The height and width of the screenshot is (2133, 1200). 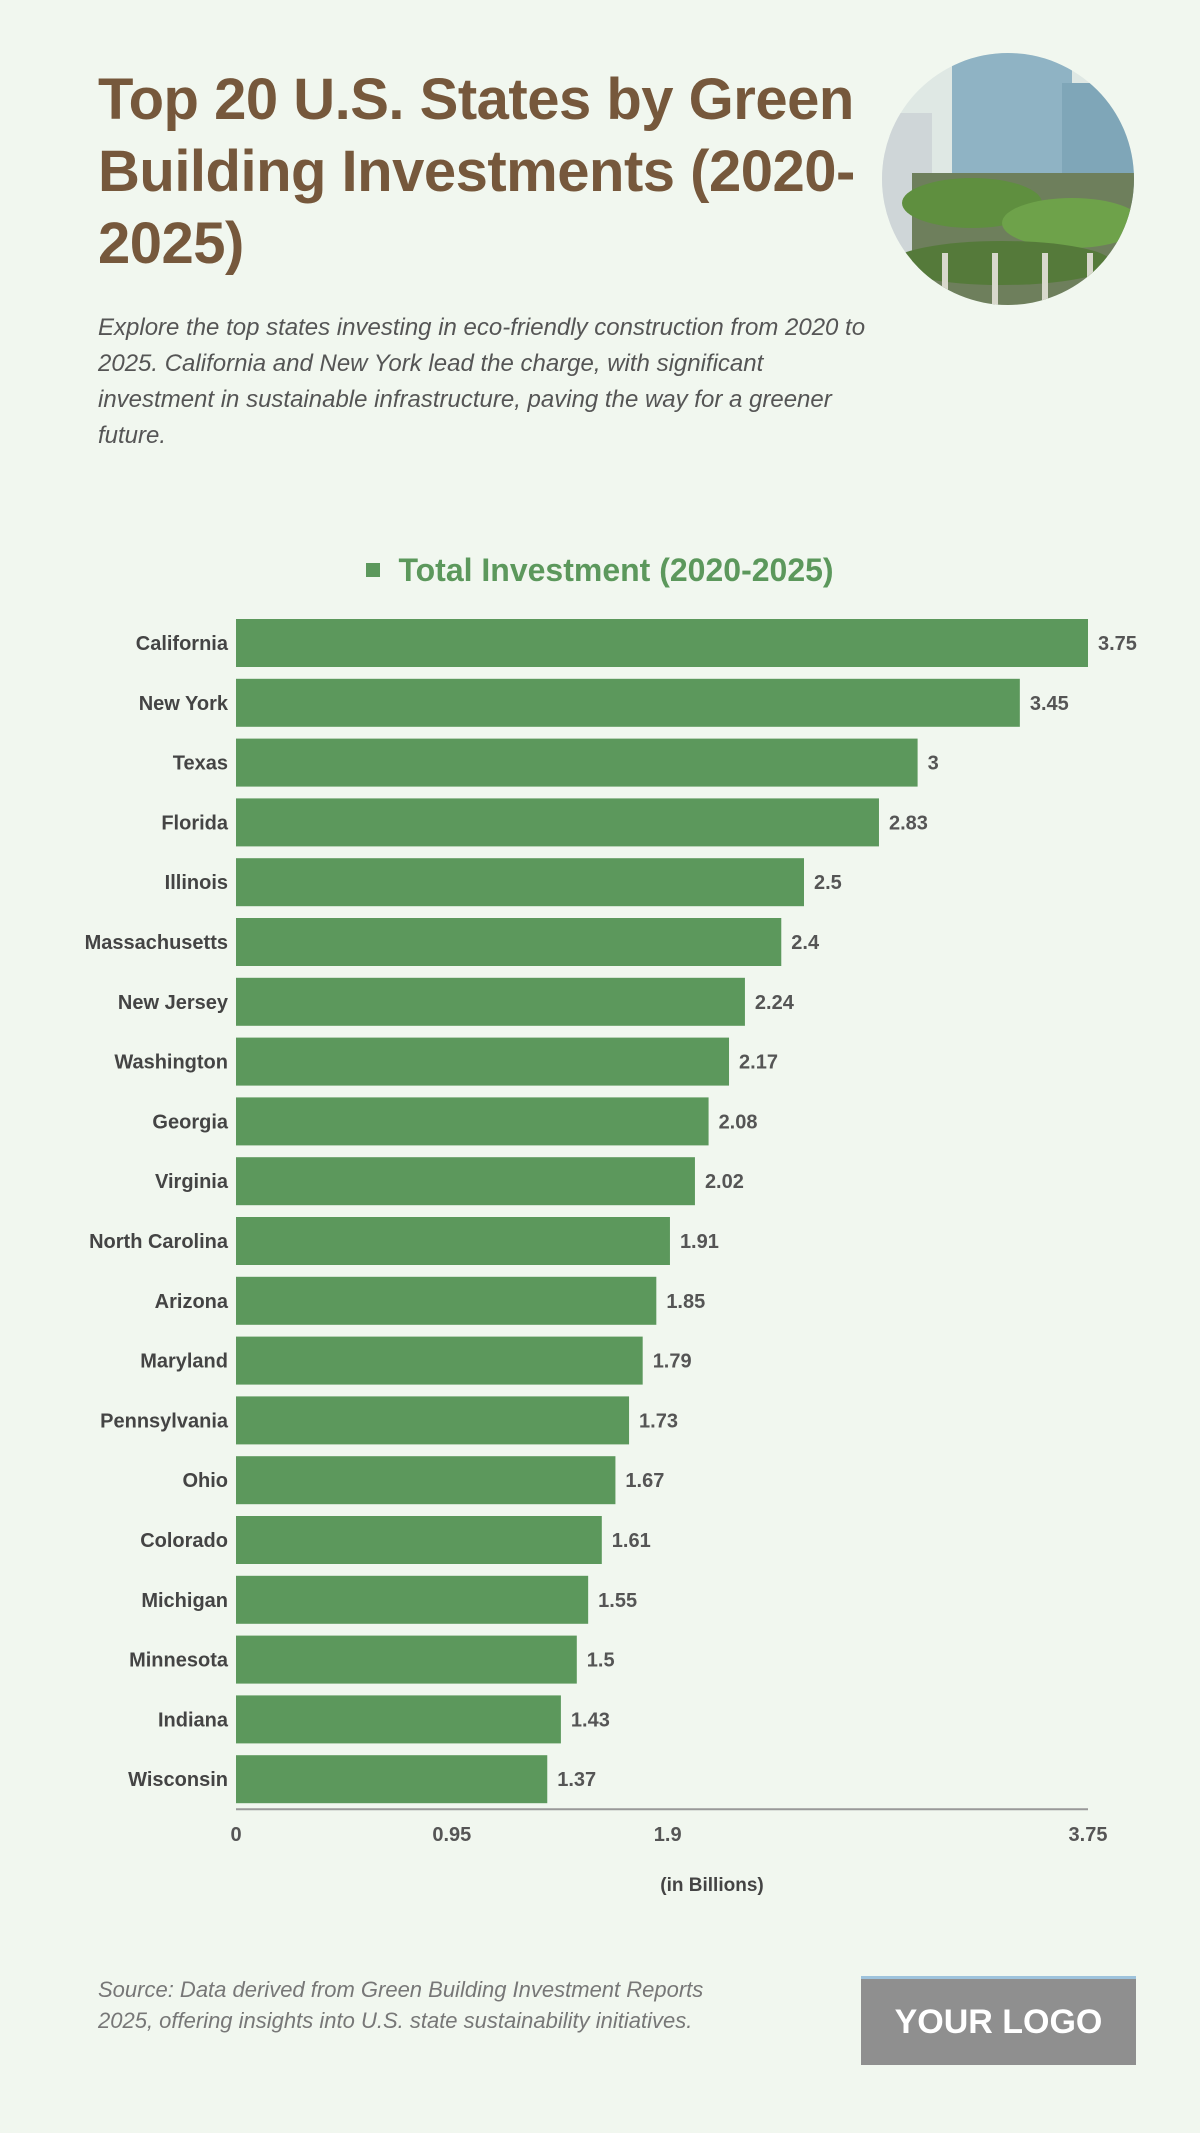 What do you see at coordinates (184, 1541) in the screenshot?
I see `category-label: Colorado` at bounding box center [184, 1541].